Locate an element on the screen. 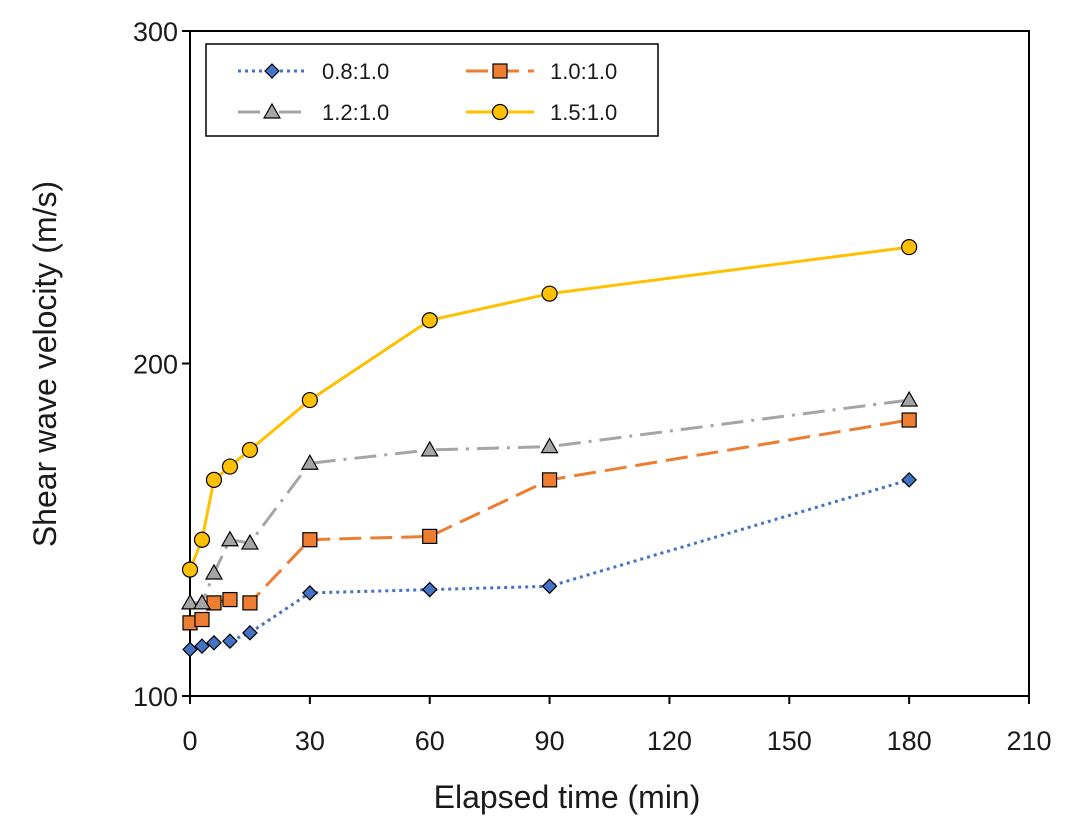  legend-item: 1.5:1.0 is located at coordinates (541, 112).